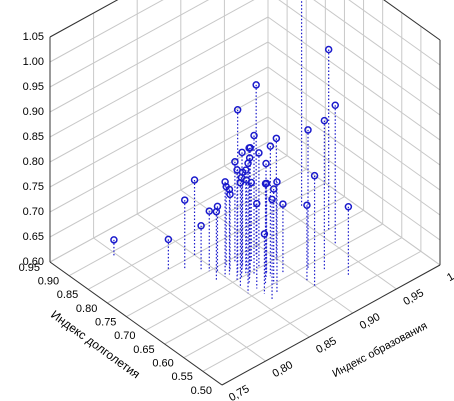  I want to click on y-tick-label: 0.60, so click(162, 364).